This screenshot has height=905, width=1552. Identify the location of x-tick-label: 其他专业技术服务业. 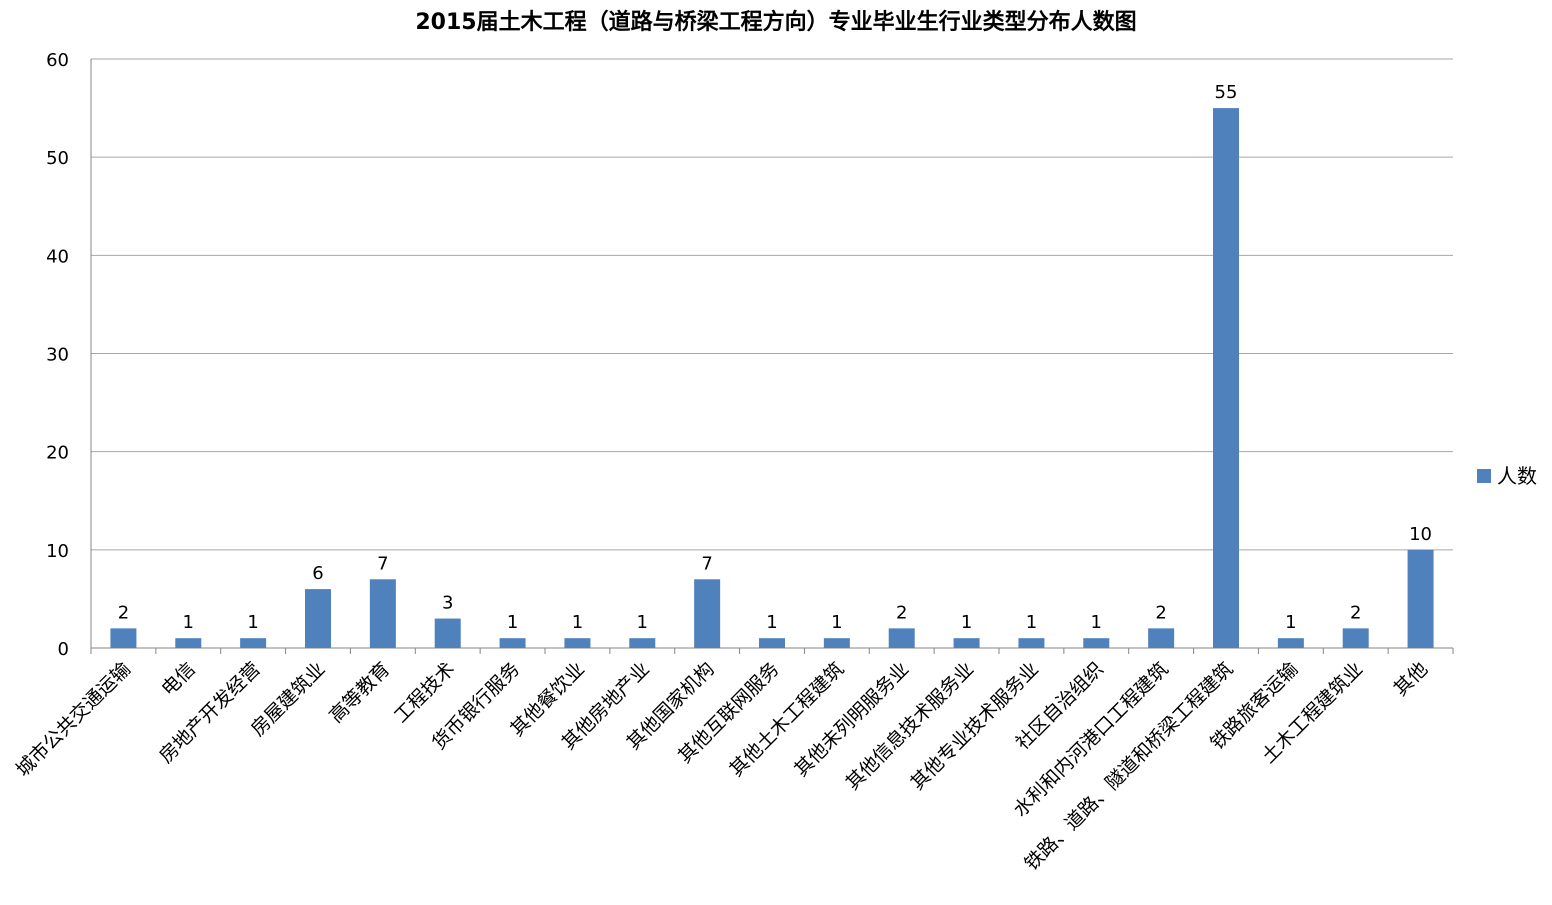
(974, 726).